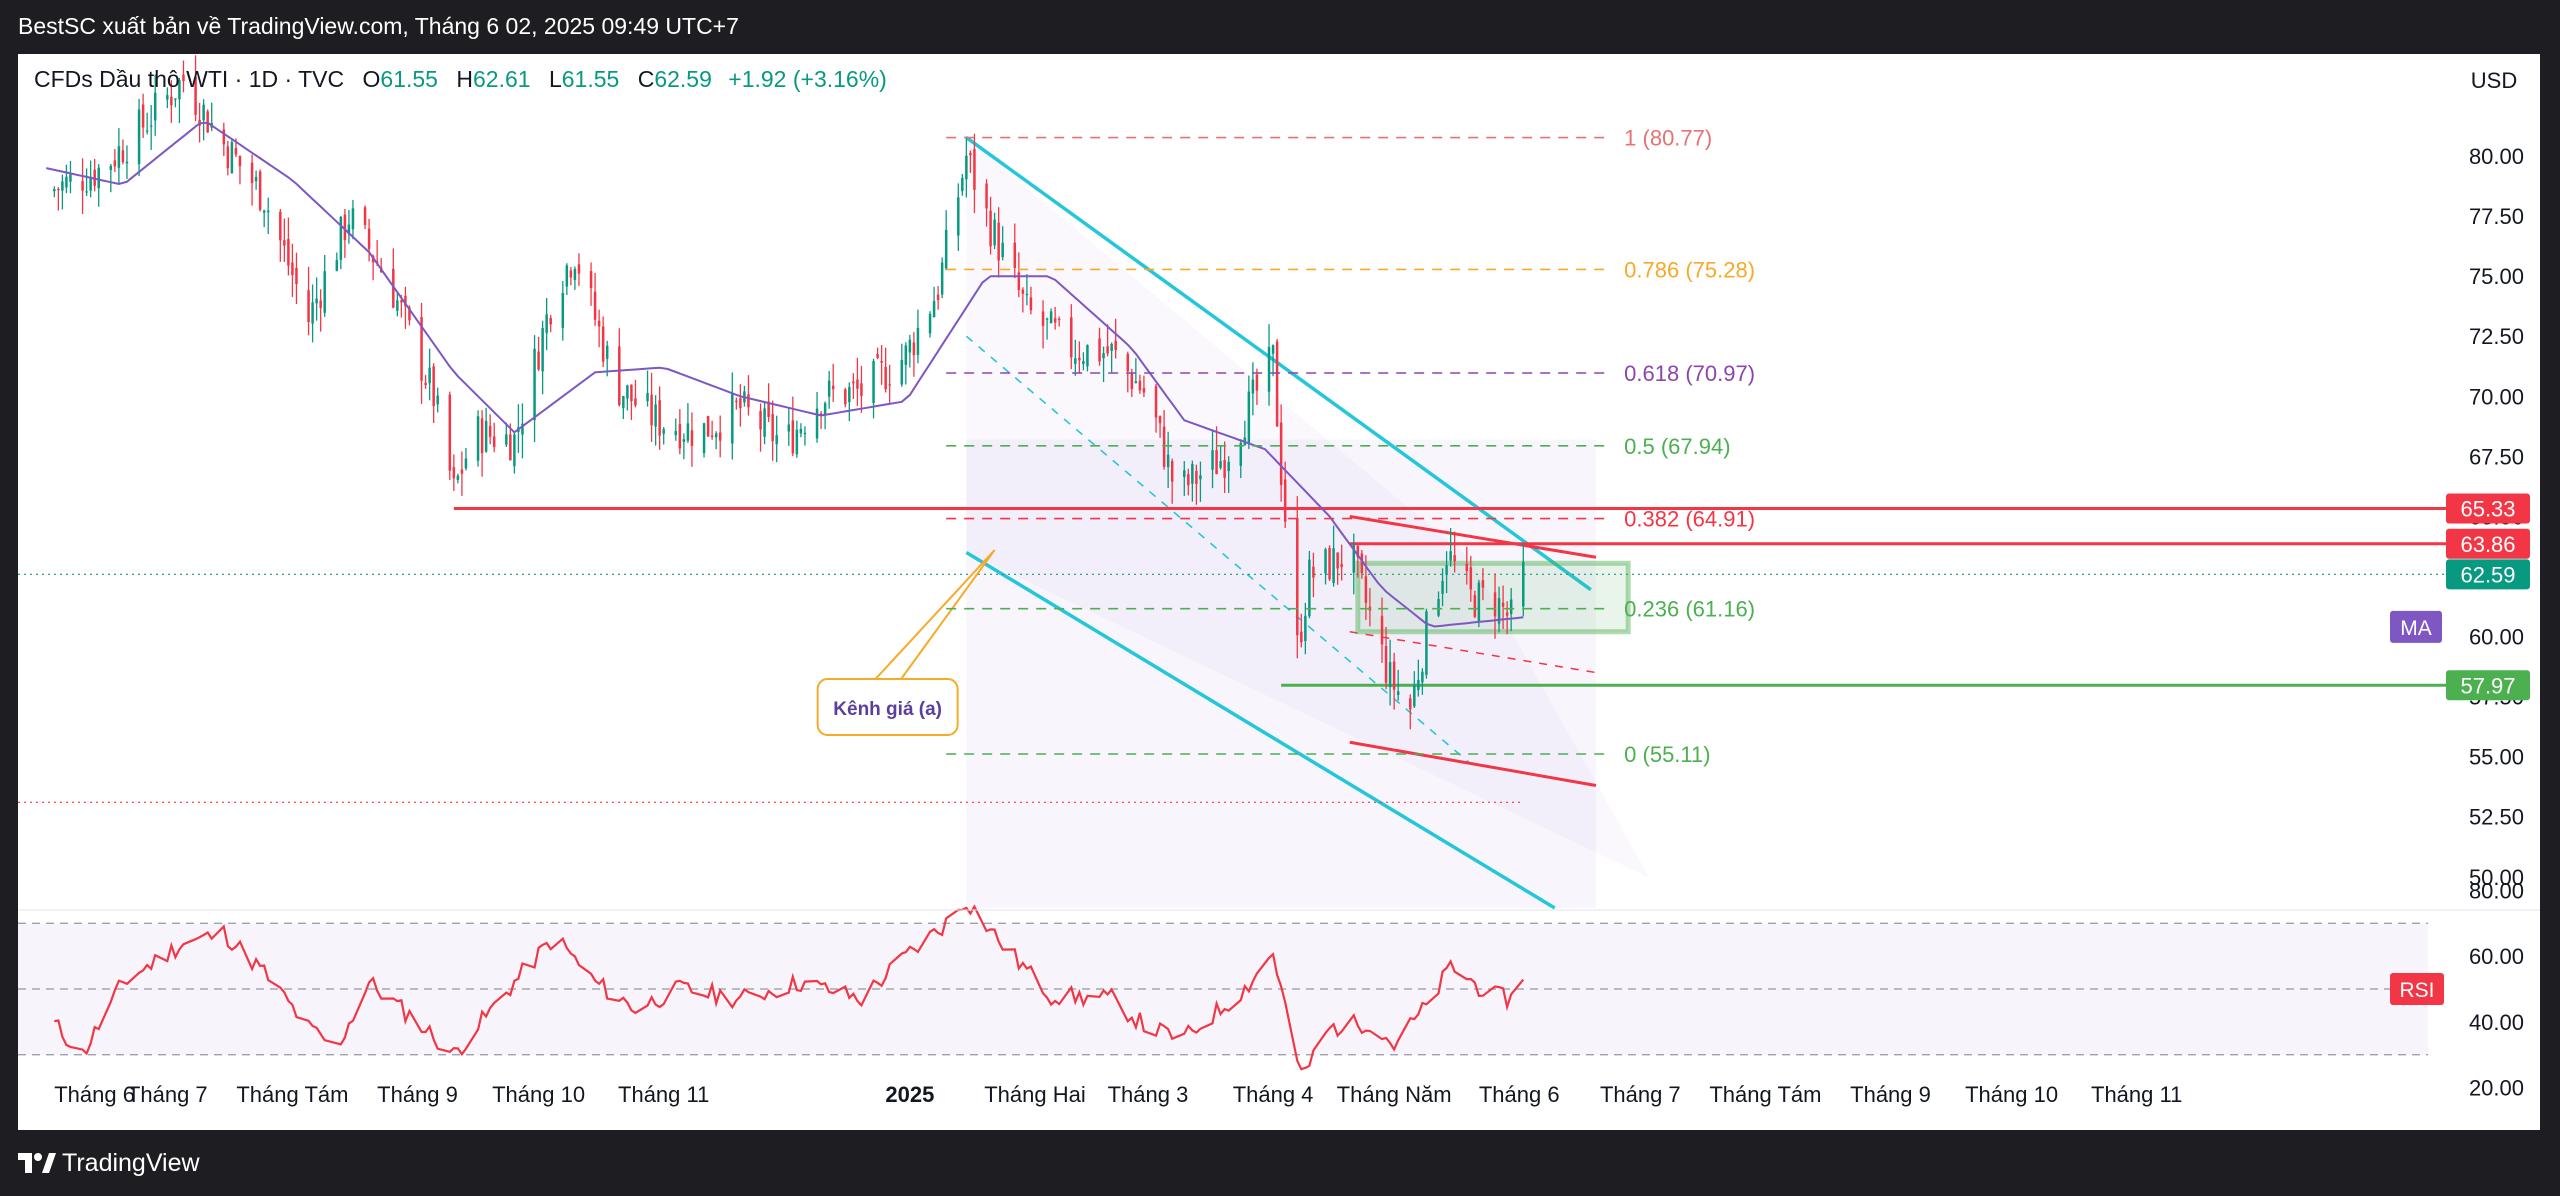 The image size is (2560, 1196). What do you see at coordinates (37, 1163) in the screenshot?
I see `tradingview-logo-icon` at bounding box center [37, 1163].